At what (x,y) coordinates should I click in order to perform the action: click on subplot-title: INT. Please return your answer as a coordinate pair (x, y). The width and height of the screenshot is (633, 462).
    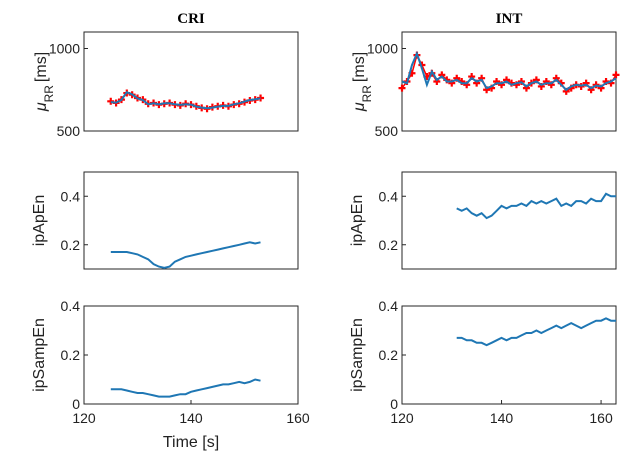
    Looking at the image, I should click on (509, 19).